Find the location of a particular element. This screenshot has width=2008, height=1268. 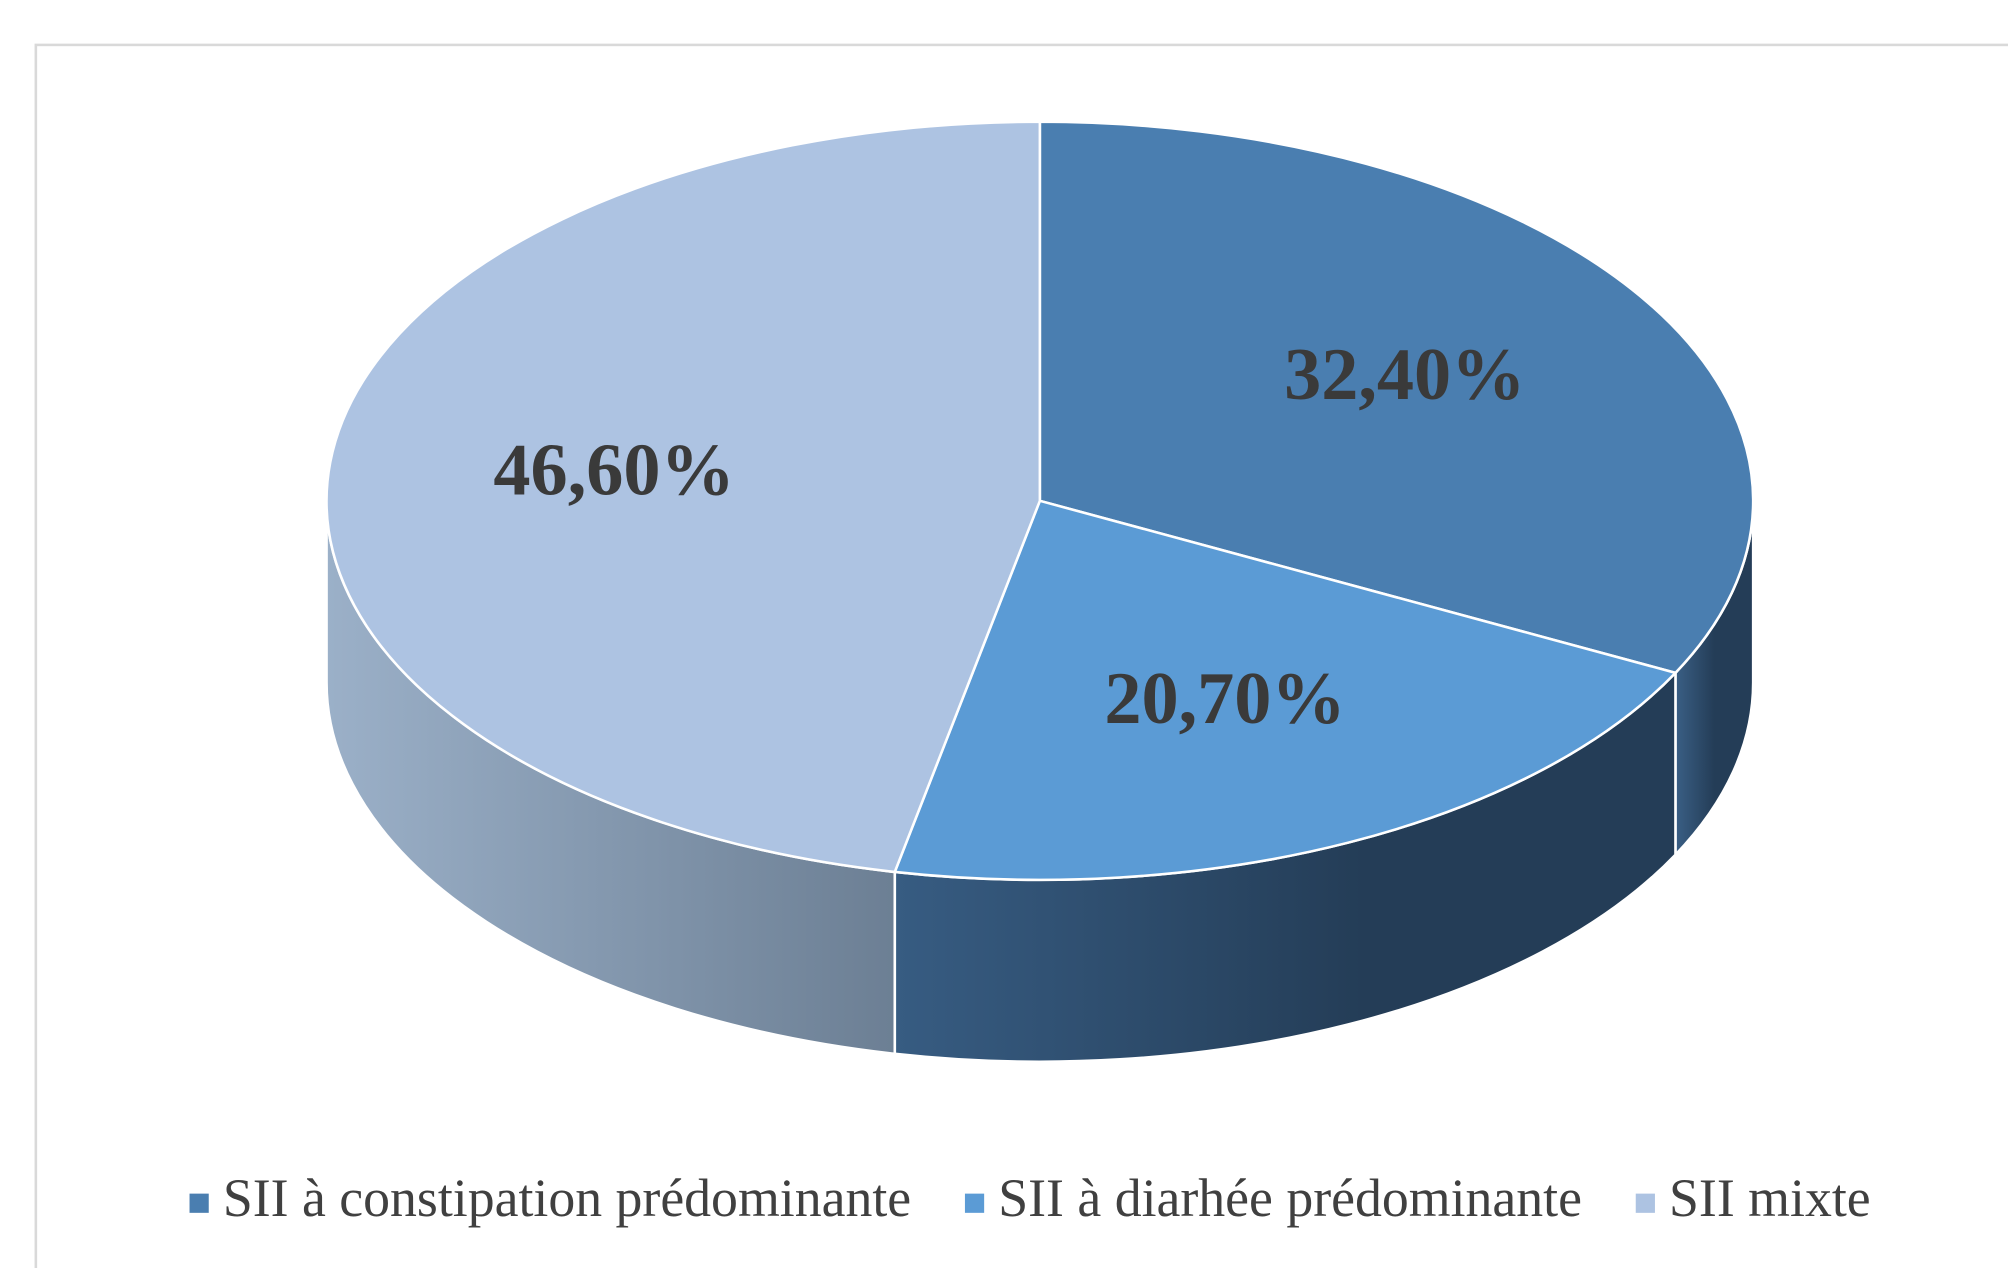

data-label: 46,60% is located at coordinates (613, 471).